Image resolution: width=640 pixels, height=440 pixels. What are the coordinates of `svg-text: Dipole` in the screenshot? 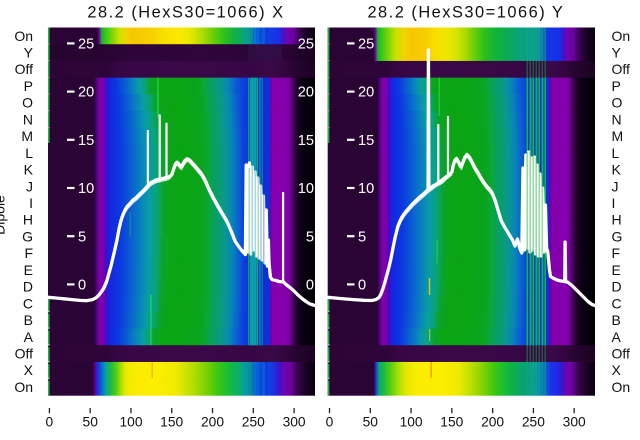 It's located at (4, 215).